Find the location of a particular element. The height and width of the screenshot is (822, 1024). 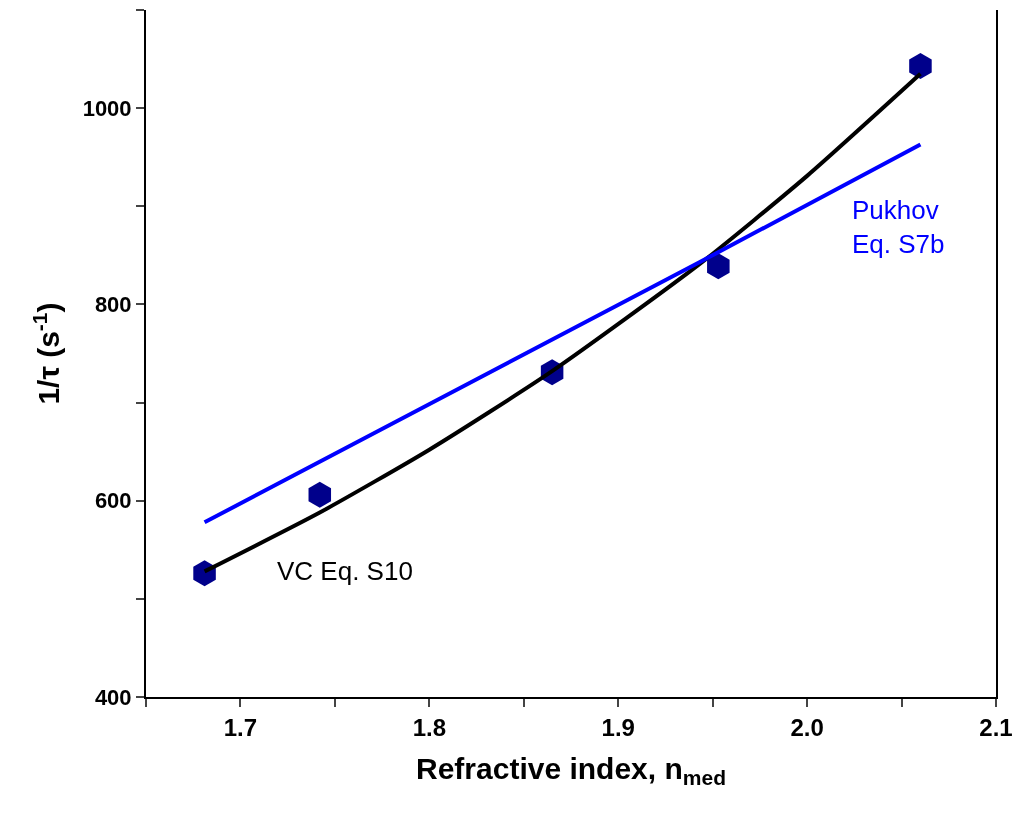

x-tick-label: 2.1 is located at coordinates (996, 727).